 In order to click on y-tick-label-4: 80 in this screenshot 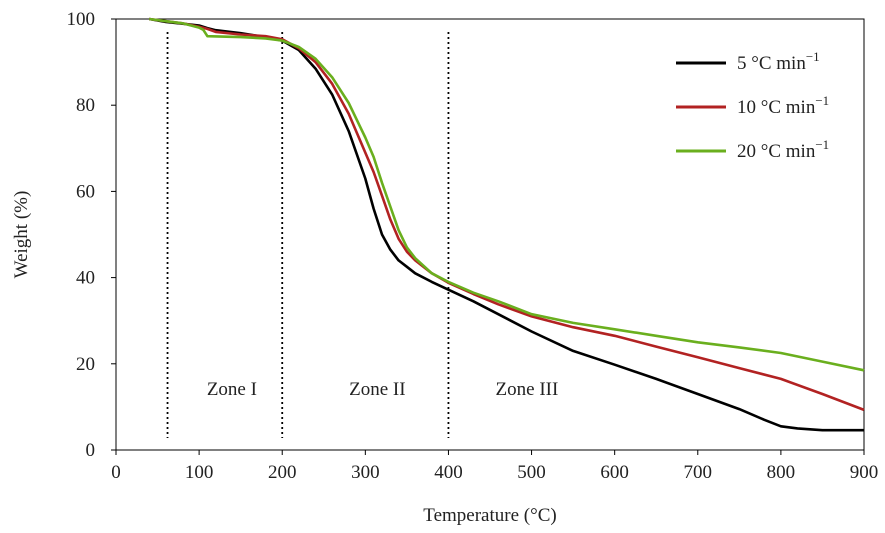, I will do `click(85, 105)`.